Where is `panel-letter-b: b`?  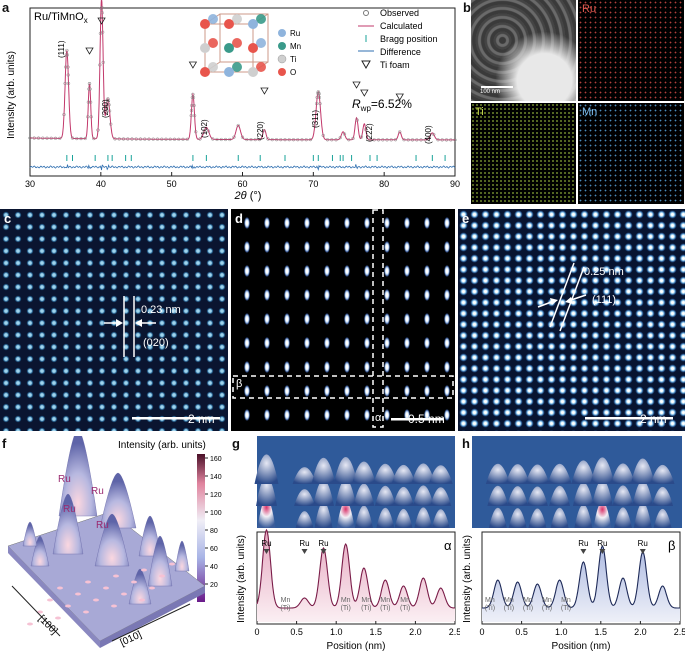
panel-letter-b: b is located at coordinates (467, 7).